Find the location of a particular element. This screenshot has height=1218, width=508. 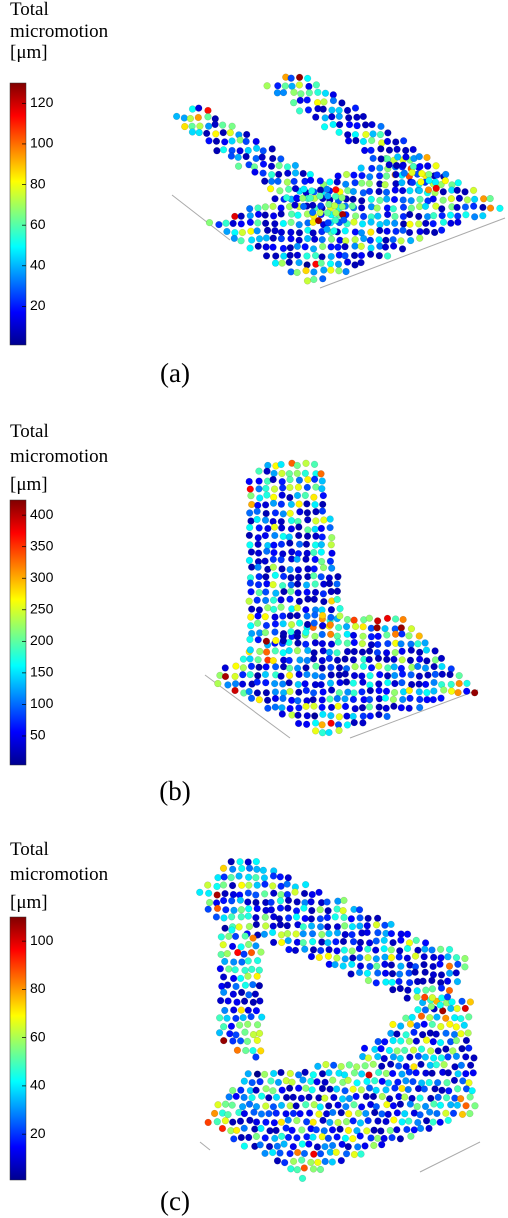

point-cloud is located at coordinates (338, 181).